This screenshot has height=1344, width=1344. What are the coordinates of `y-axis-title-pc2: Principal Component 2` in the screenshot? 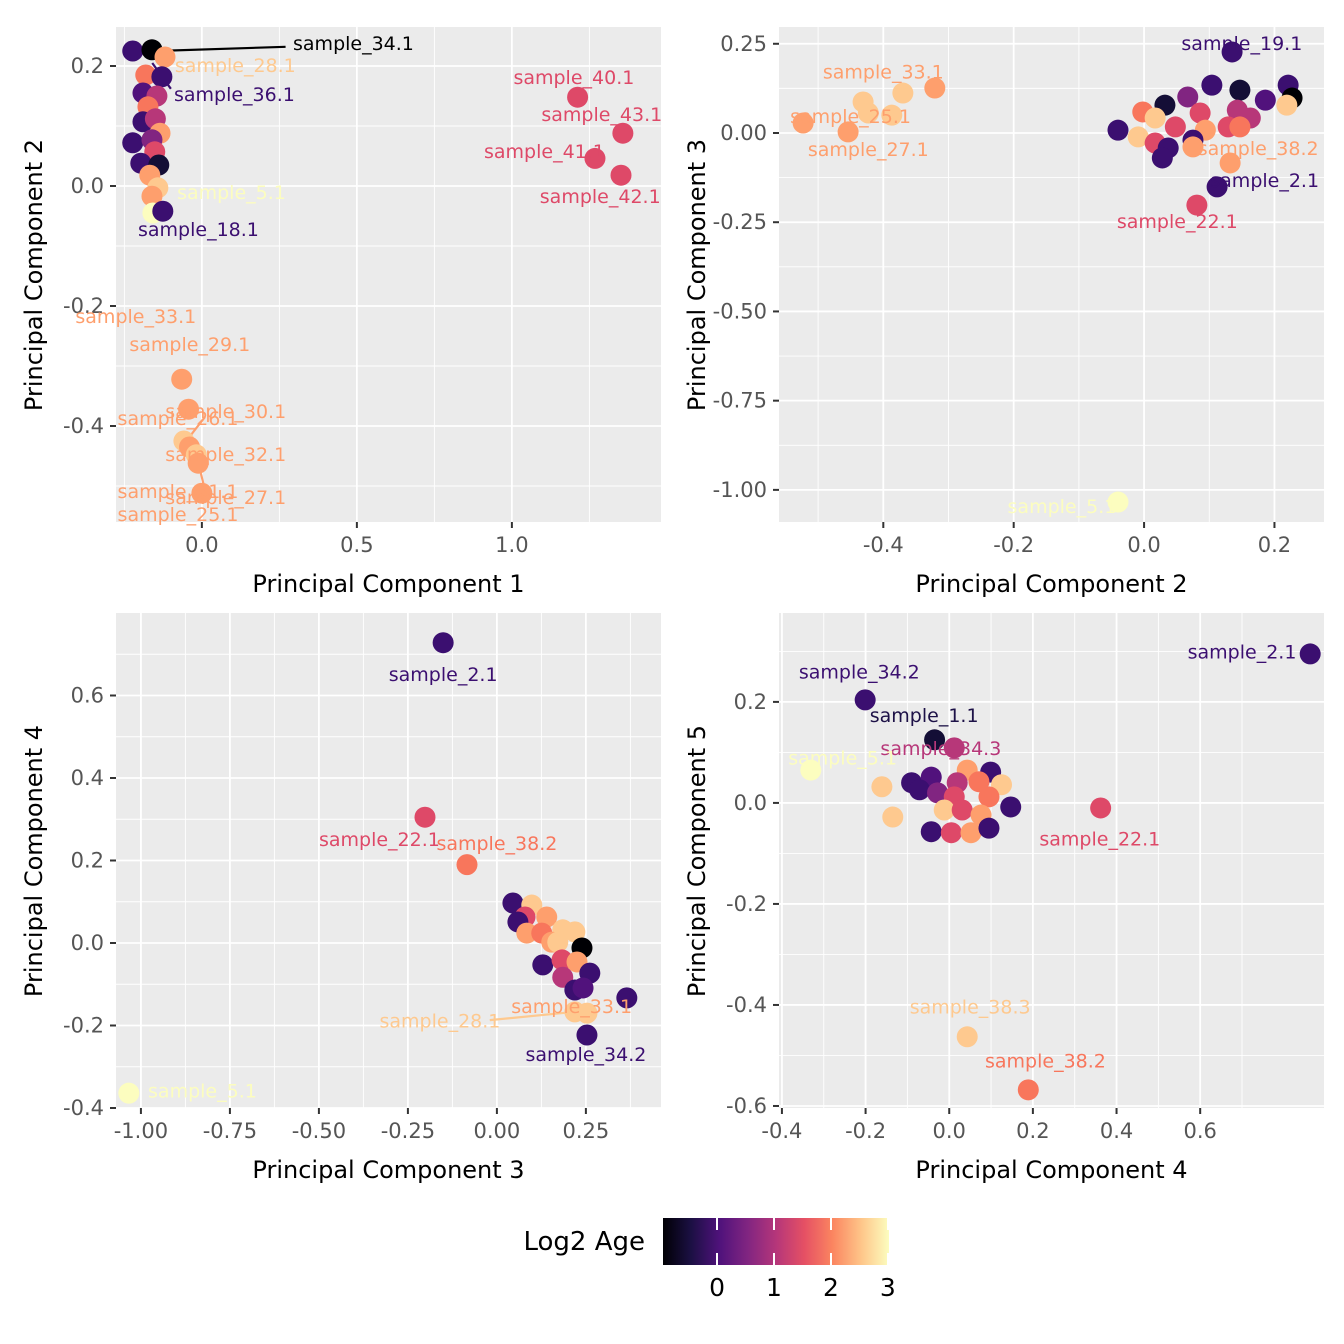 It's located at (34, 274).